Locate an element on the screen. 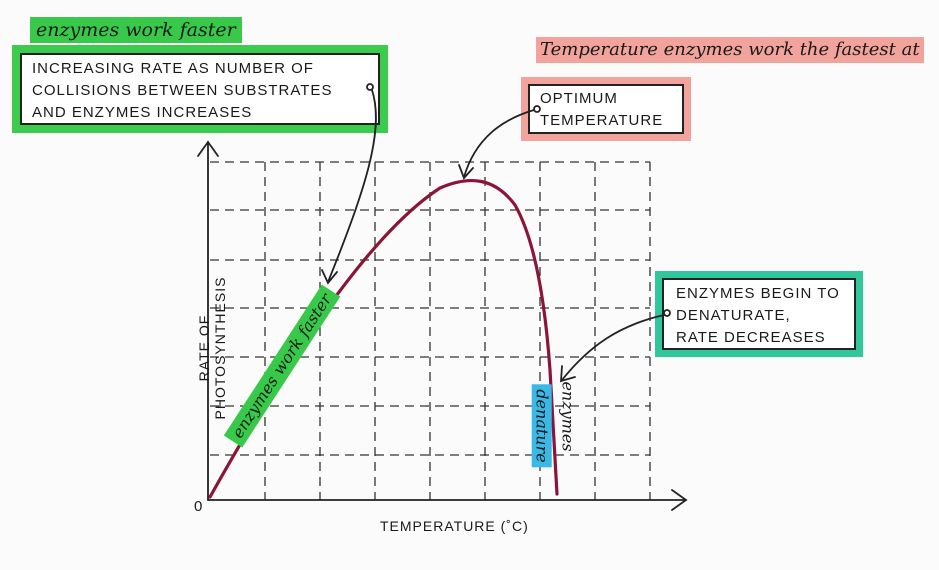  curve-label-enzymes: enzymes is located at coordinates (568, 416).